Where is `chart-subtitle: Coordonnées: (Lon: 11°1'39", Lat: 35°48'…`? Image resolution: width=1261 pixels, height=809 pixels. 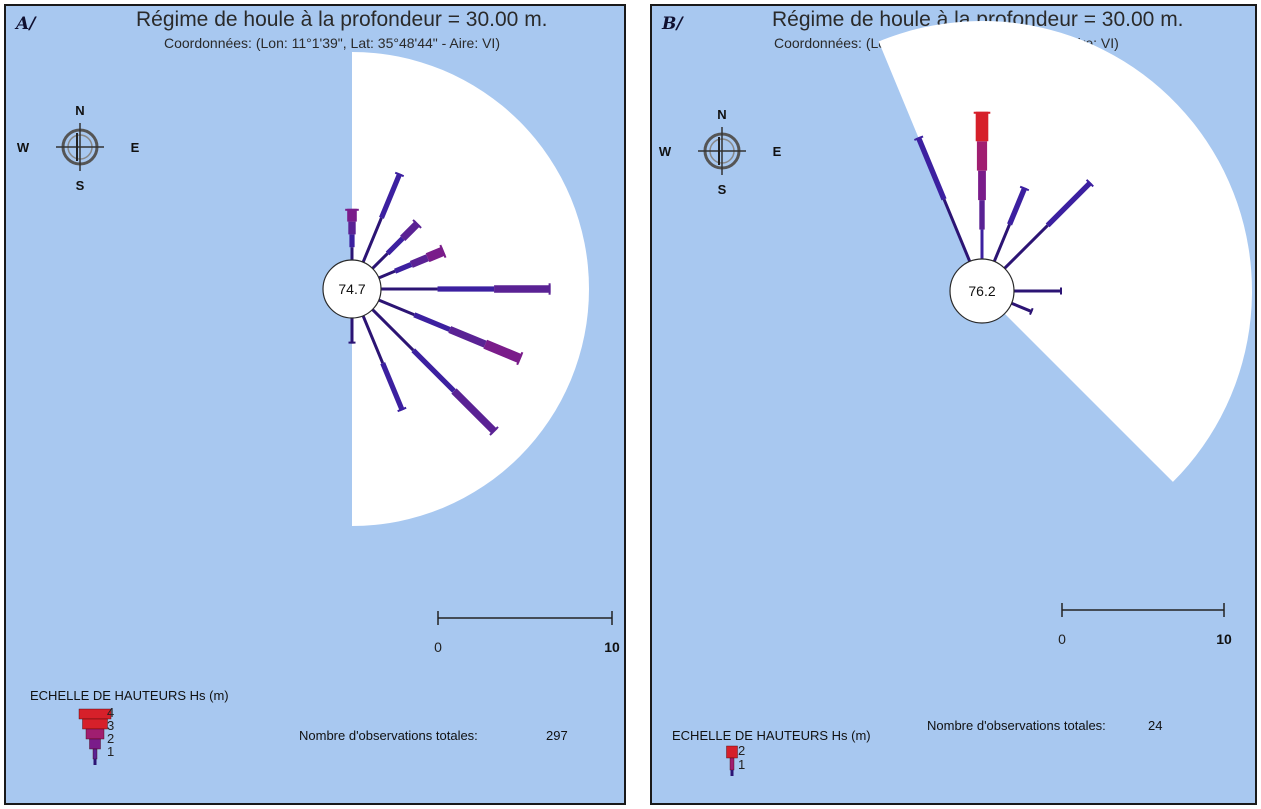
chart-subtitle: Coordonnées: (Lon: 11°1'39", Lat: 35°48'… is located at coordinates (332, 43).